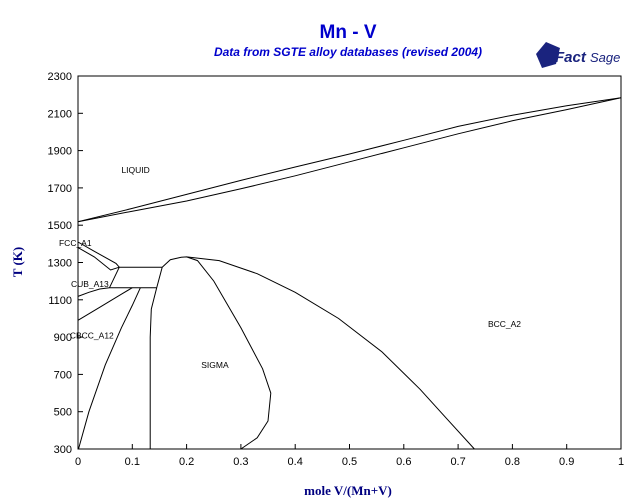 The width and height of the screenshot is (640, 504). I want to click on x-tick-label: 0.1, so click(132, 462).